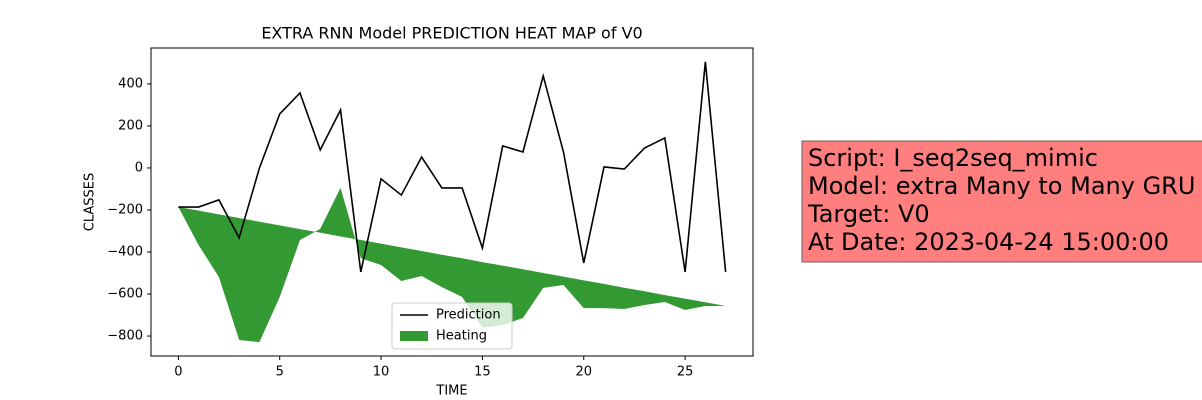 This screenshot has width=1202, height=400. What do you see at coordinates (90, 202) in the screenshot?
I see `y-axis-label: CLASSES` at bounding box center [90, 202].